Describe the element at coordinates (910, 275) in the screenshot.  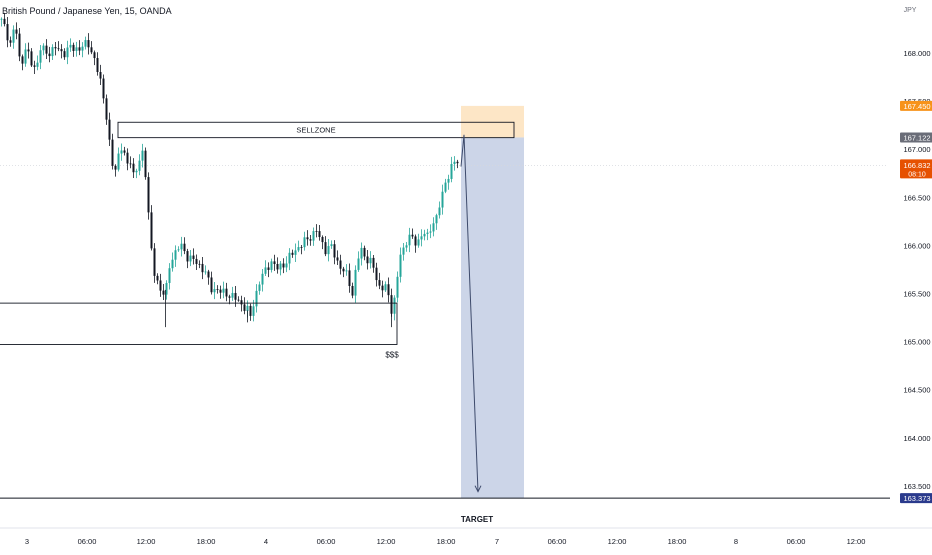
I see `price-axis` at that location.